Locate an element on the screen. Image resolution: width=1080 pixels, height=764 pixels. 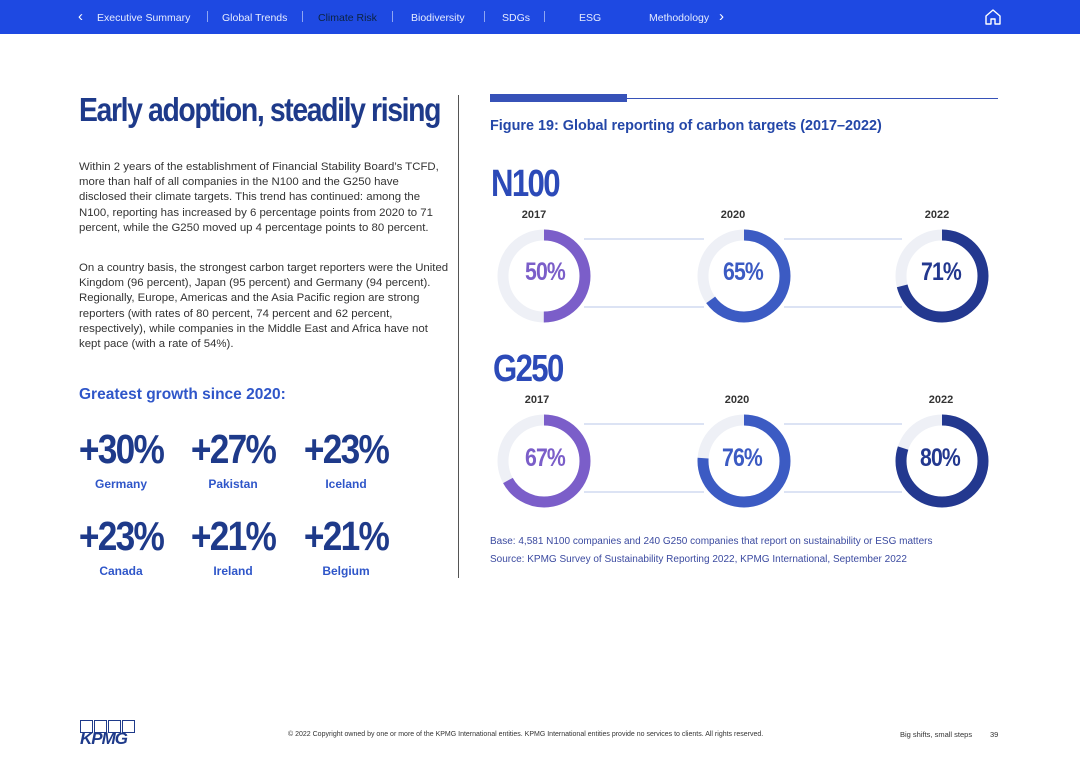
figure-rule-accent is located at coordinates (558, 98).